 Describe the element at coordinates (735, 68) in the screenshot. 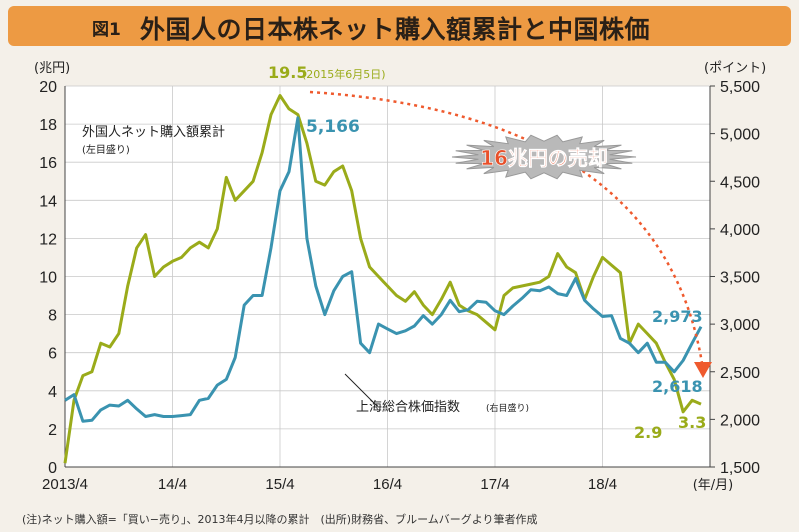

I see `right-axis-unit: (ポイント)` at that location.